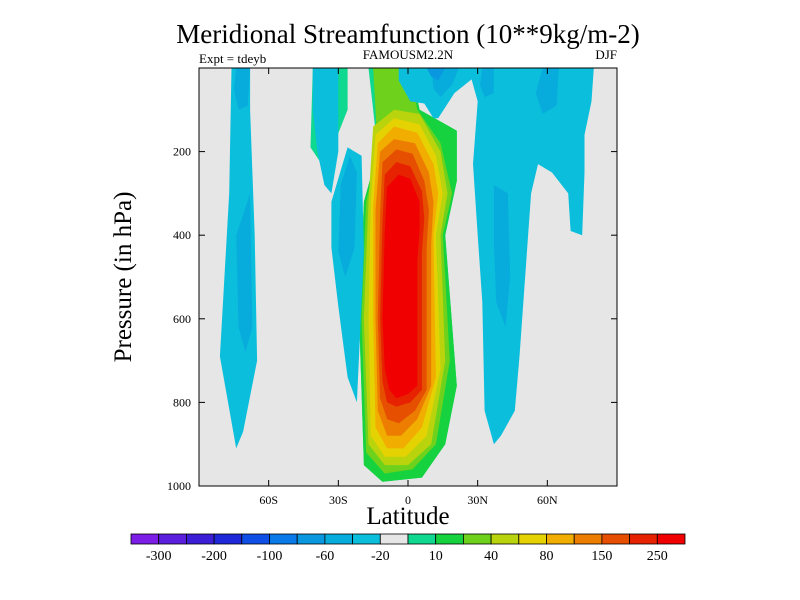 This screenshot has width=800, height=600. I want to click on colorbar: -300 -200 -100 -60 -20 10 40 80 150 250, so click(408, 548).